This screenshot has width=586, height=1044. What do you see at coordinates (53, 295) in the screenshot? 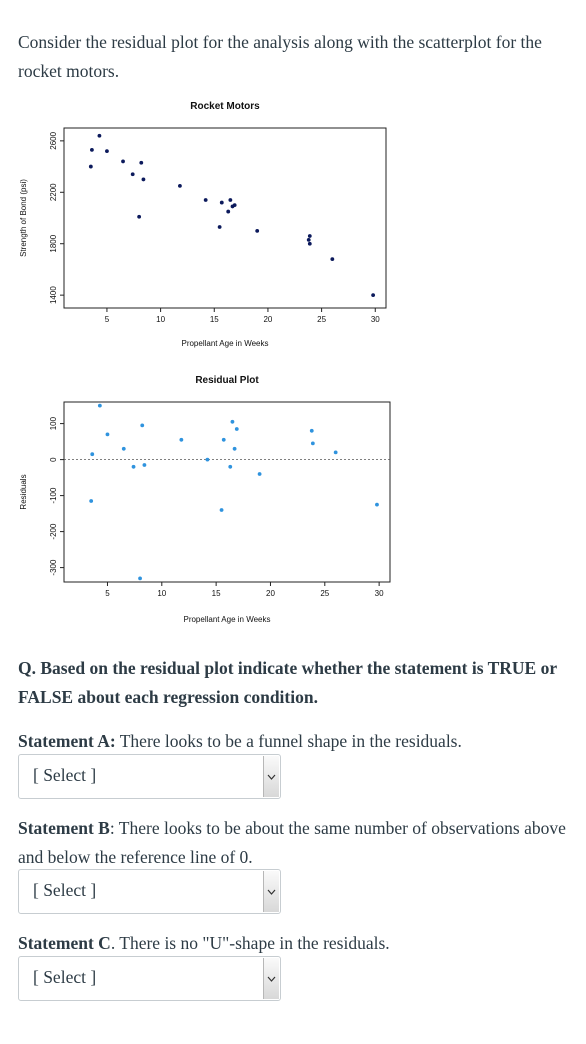
I see `y-tick-label: 1400` at bounding box center [53, 295].